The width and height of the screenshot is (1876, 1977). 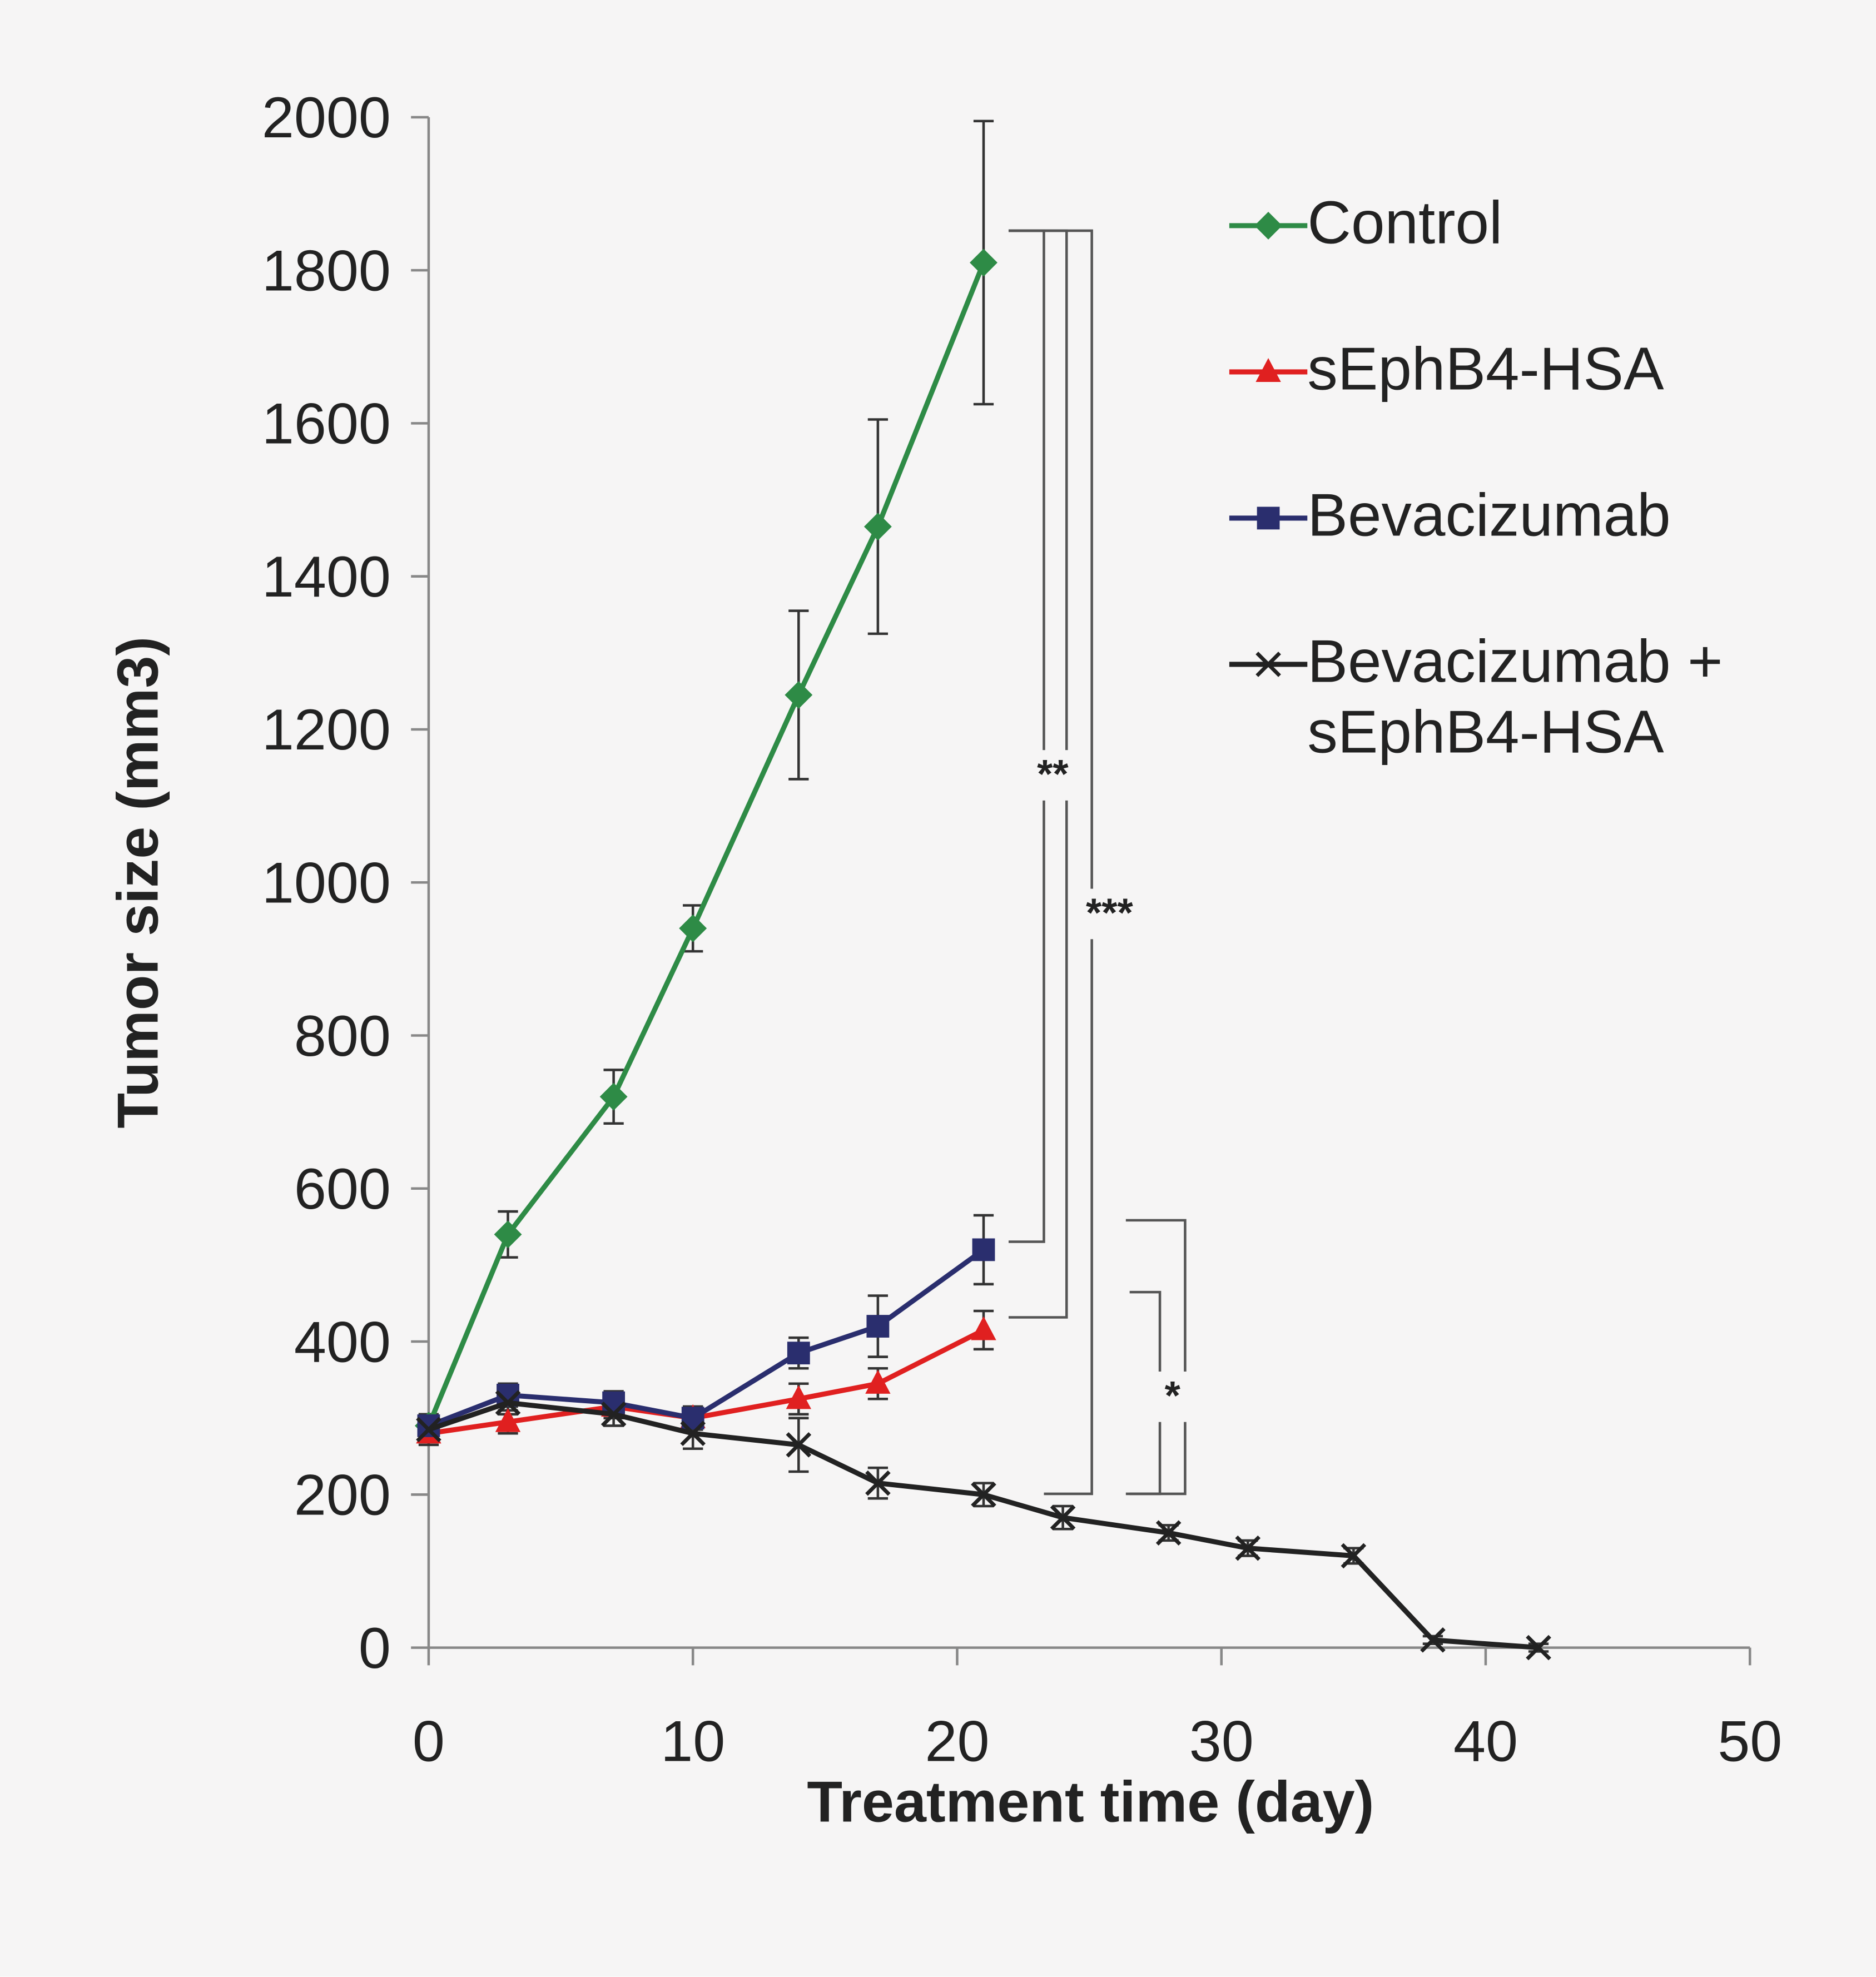 I want to click on legend-label: sEphB4-HSA, so click(x=1485, y=370).